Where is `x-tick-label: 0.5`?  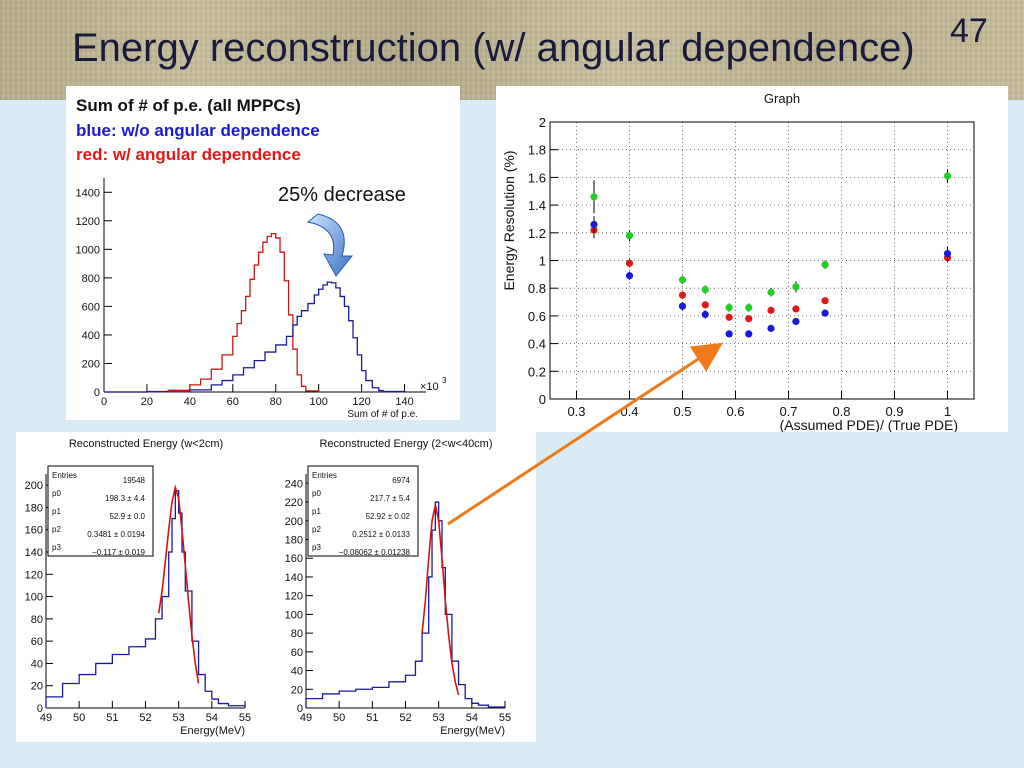
x-tick-label: 0.5 is located at coordinates (682, 411).